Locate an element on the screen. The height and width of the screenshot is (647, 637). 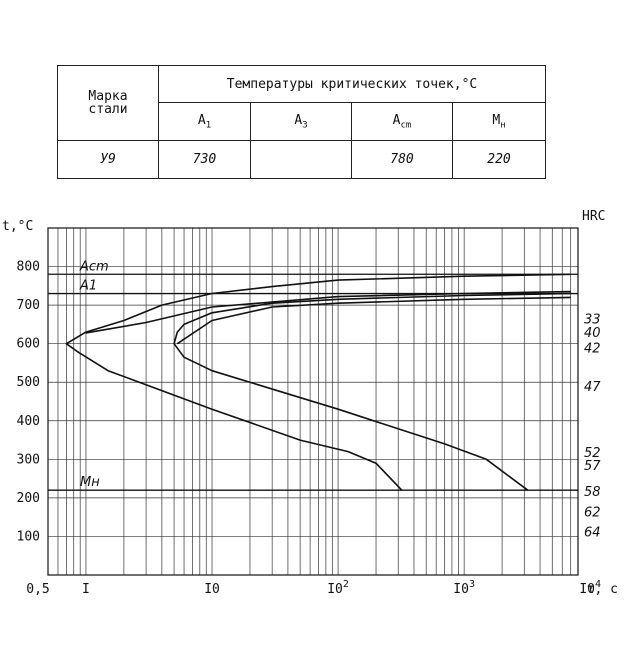
header-mn: Mн is located at coordinates (499, 121).